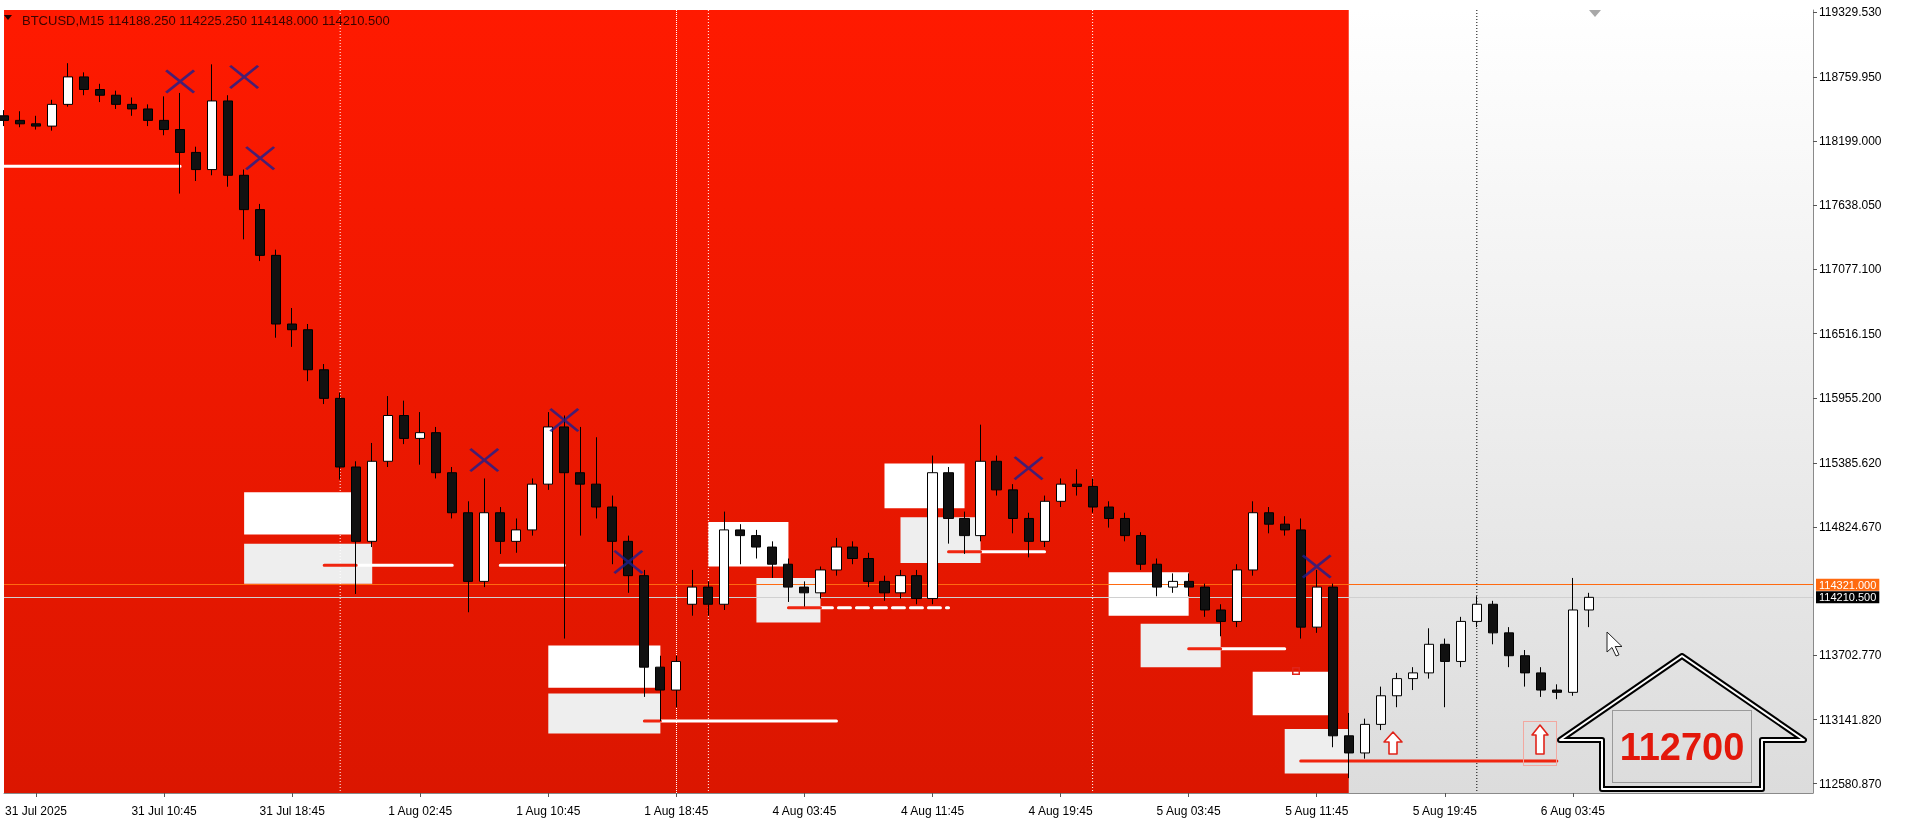 This screenshot has width=1905, height=839. Describe the element at coordinates (36, 811) in the screenshot. I see `x-tick-label: 31 Jul 2025` at that location.